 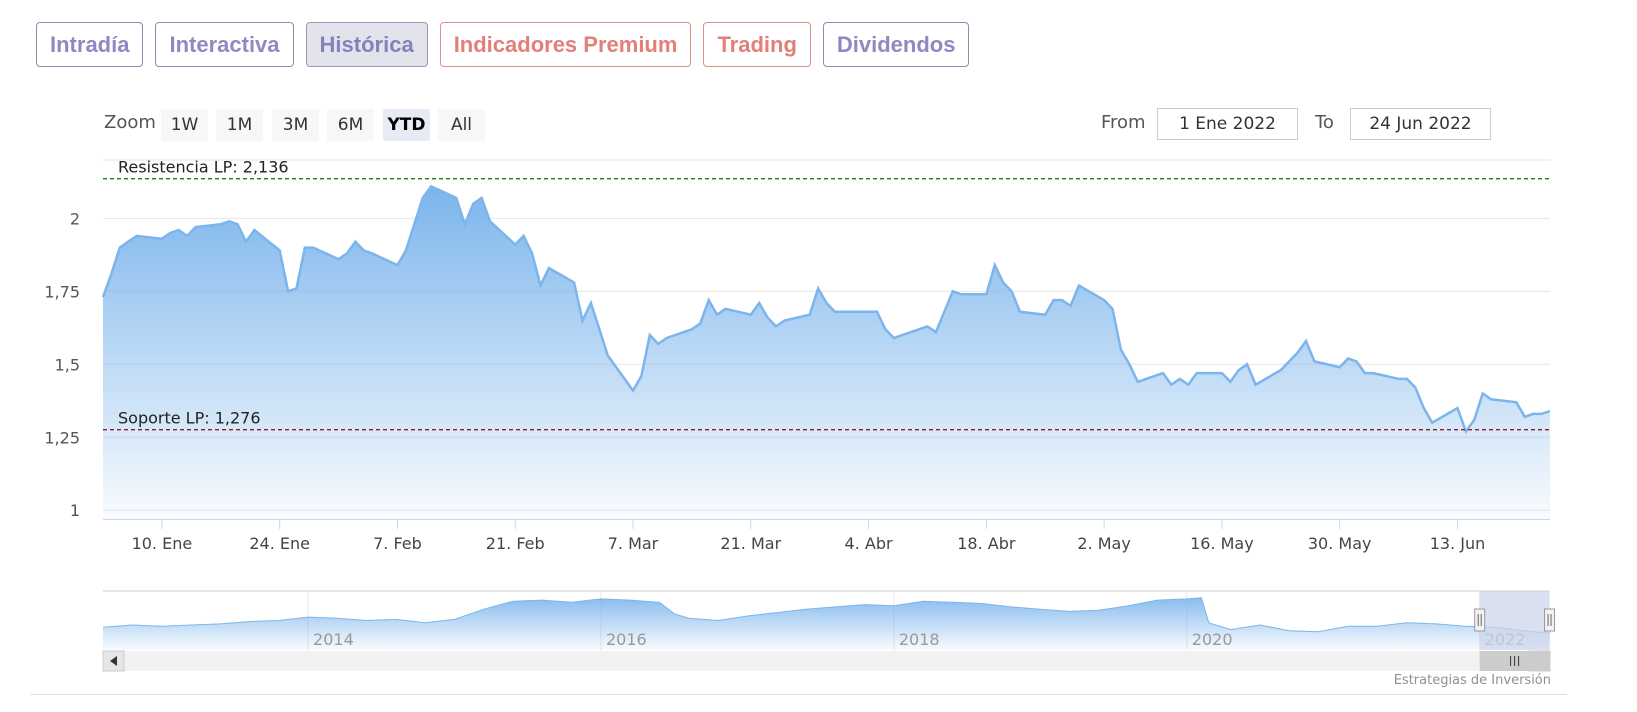 I want to click on tab-indicadores-premium: Indicadores Premium, so click(x=565, y=44).